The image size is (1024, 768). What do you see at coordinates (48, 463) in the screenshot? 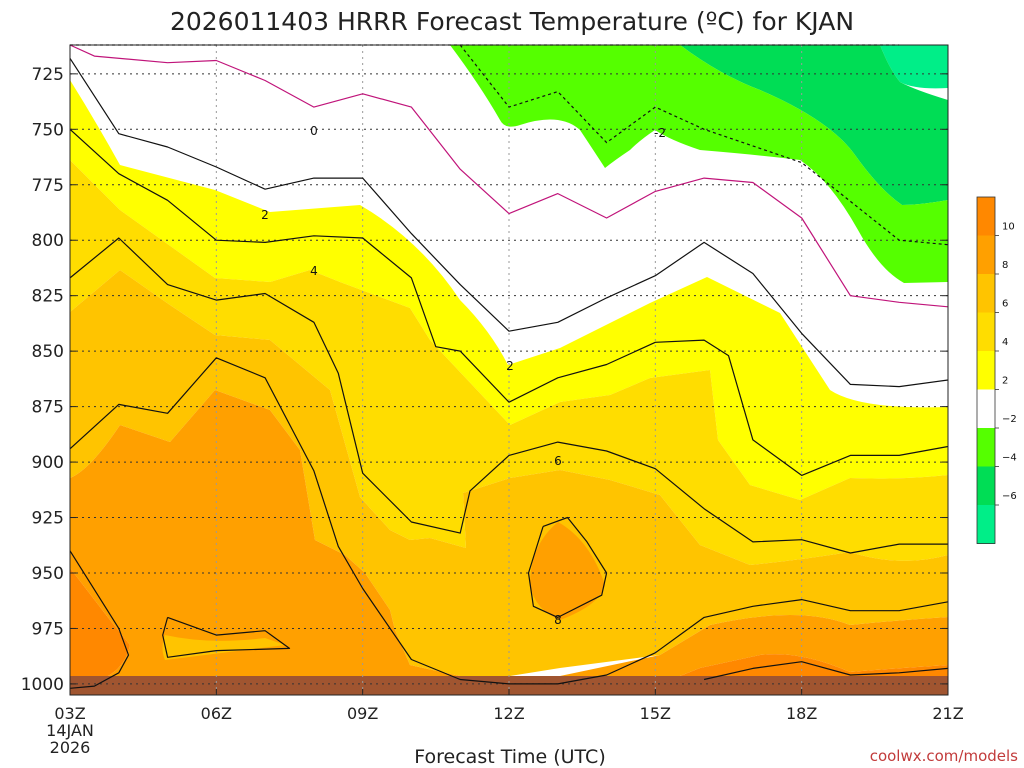
I see `y-tick-label: 900` at bounding box center [48, 463].